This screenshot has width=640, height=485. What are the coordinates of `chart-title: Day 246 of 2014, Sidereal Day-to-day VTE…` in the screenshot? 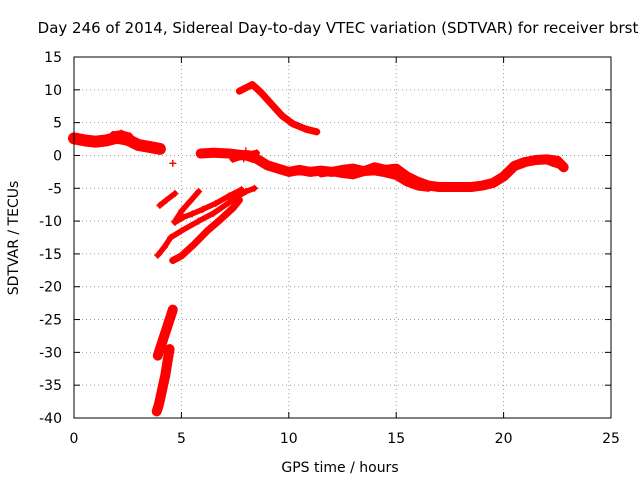 It's located at (338, 28).